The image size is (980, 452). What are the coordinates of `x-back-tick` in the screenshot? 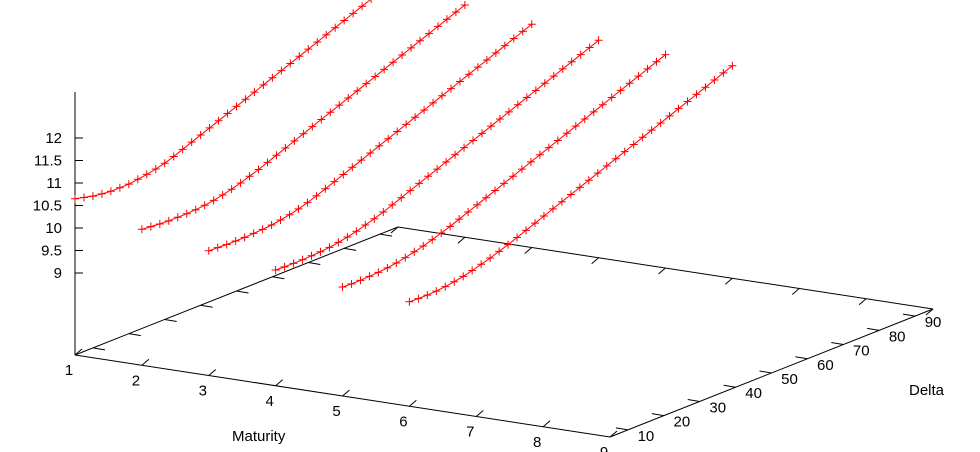 It's located at (461, 240).